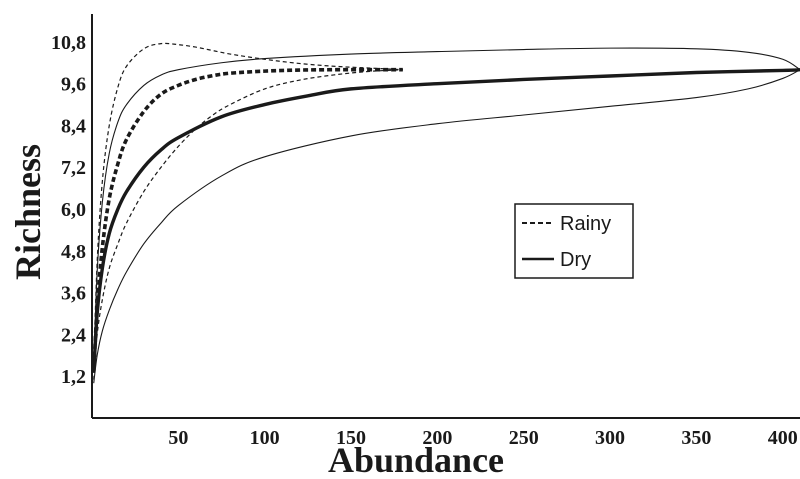  I want to click on y-tick-label: 2,4, so click(73, 335).